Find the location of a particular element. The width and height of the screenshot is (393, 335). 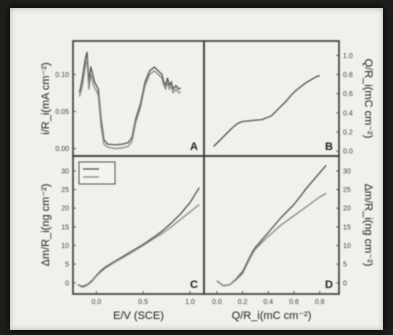

panel-d-ylabel: Δm/R_i(ng cm⁻²) is located at coordinates (368, 225).